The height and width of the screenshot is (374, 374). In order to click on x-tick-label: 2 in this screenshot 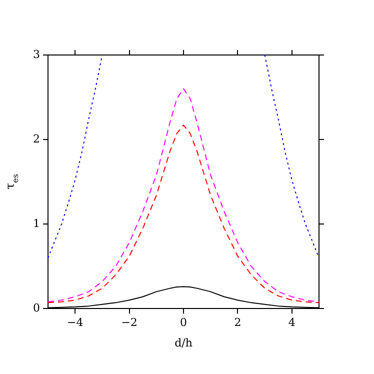, I will do `click(238, 323)`.